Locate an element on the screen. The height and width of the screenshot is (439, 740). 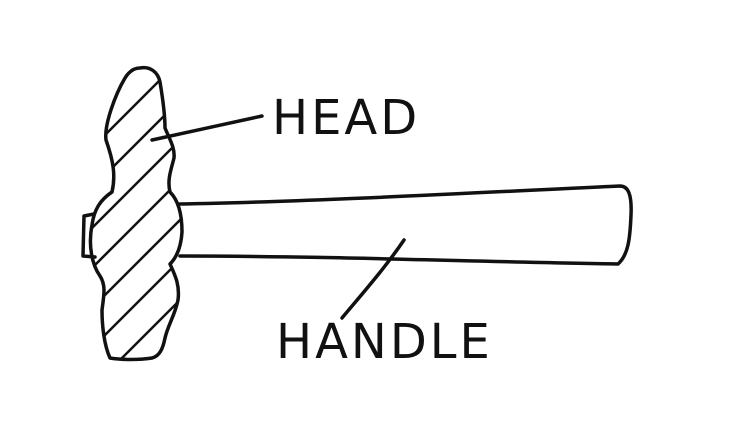
hammer-head is located at coordinates (136, 213).